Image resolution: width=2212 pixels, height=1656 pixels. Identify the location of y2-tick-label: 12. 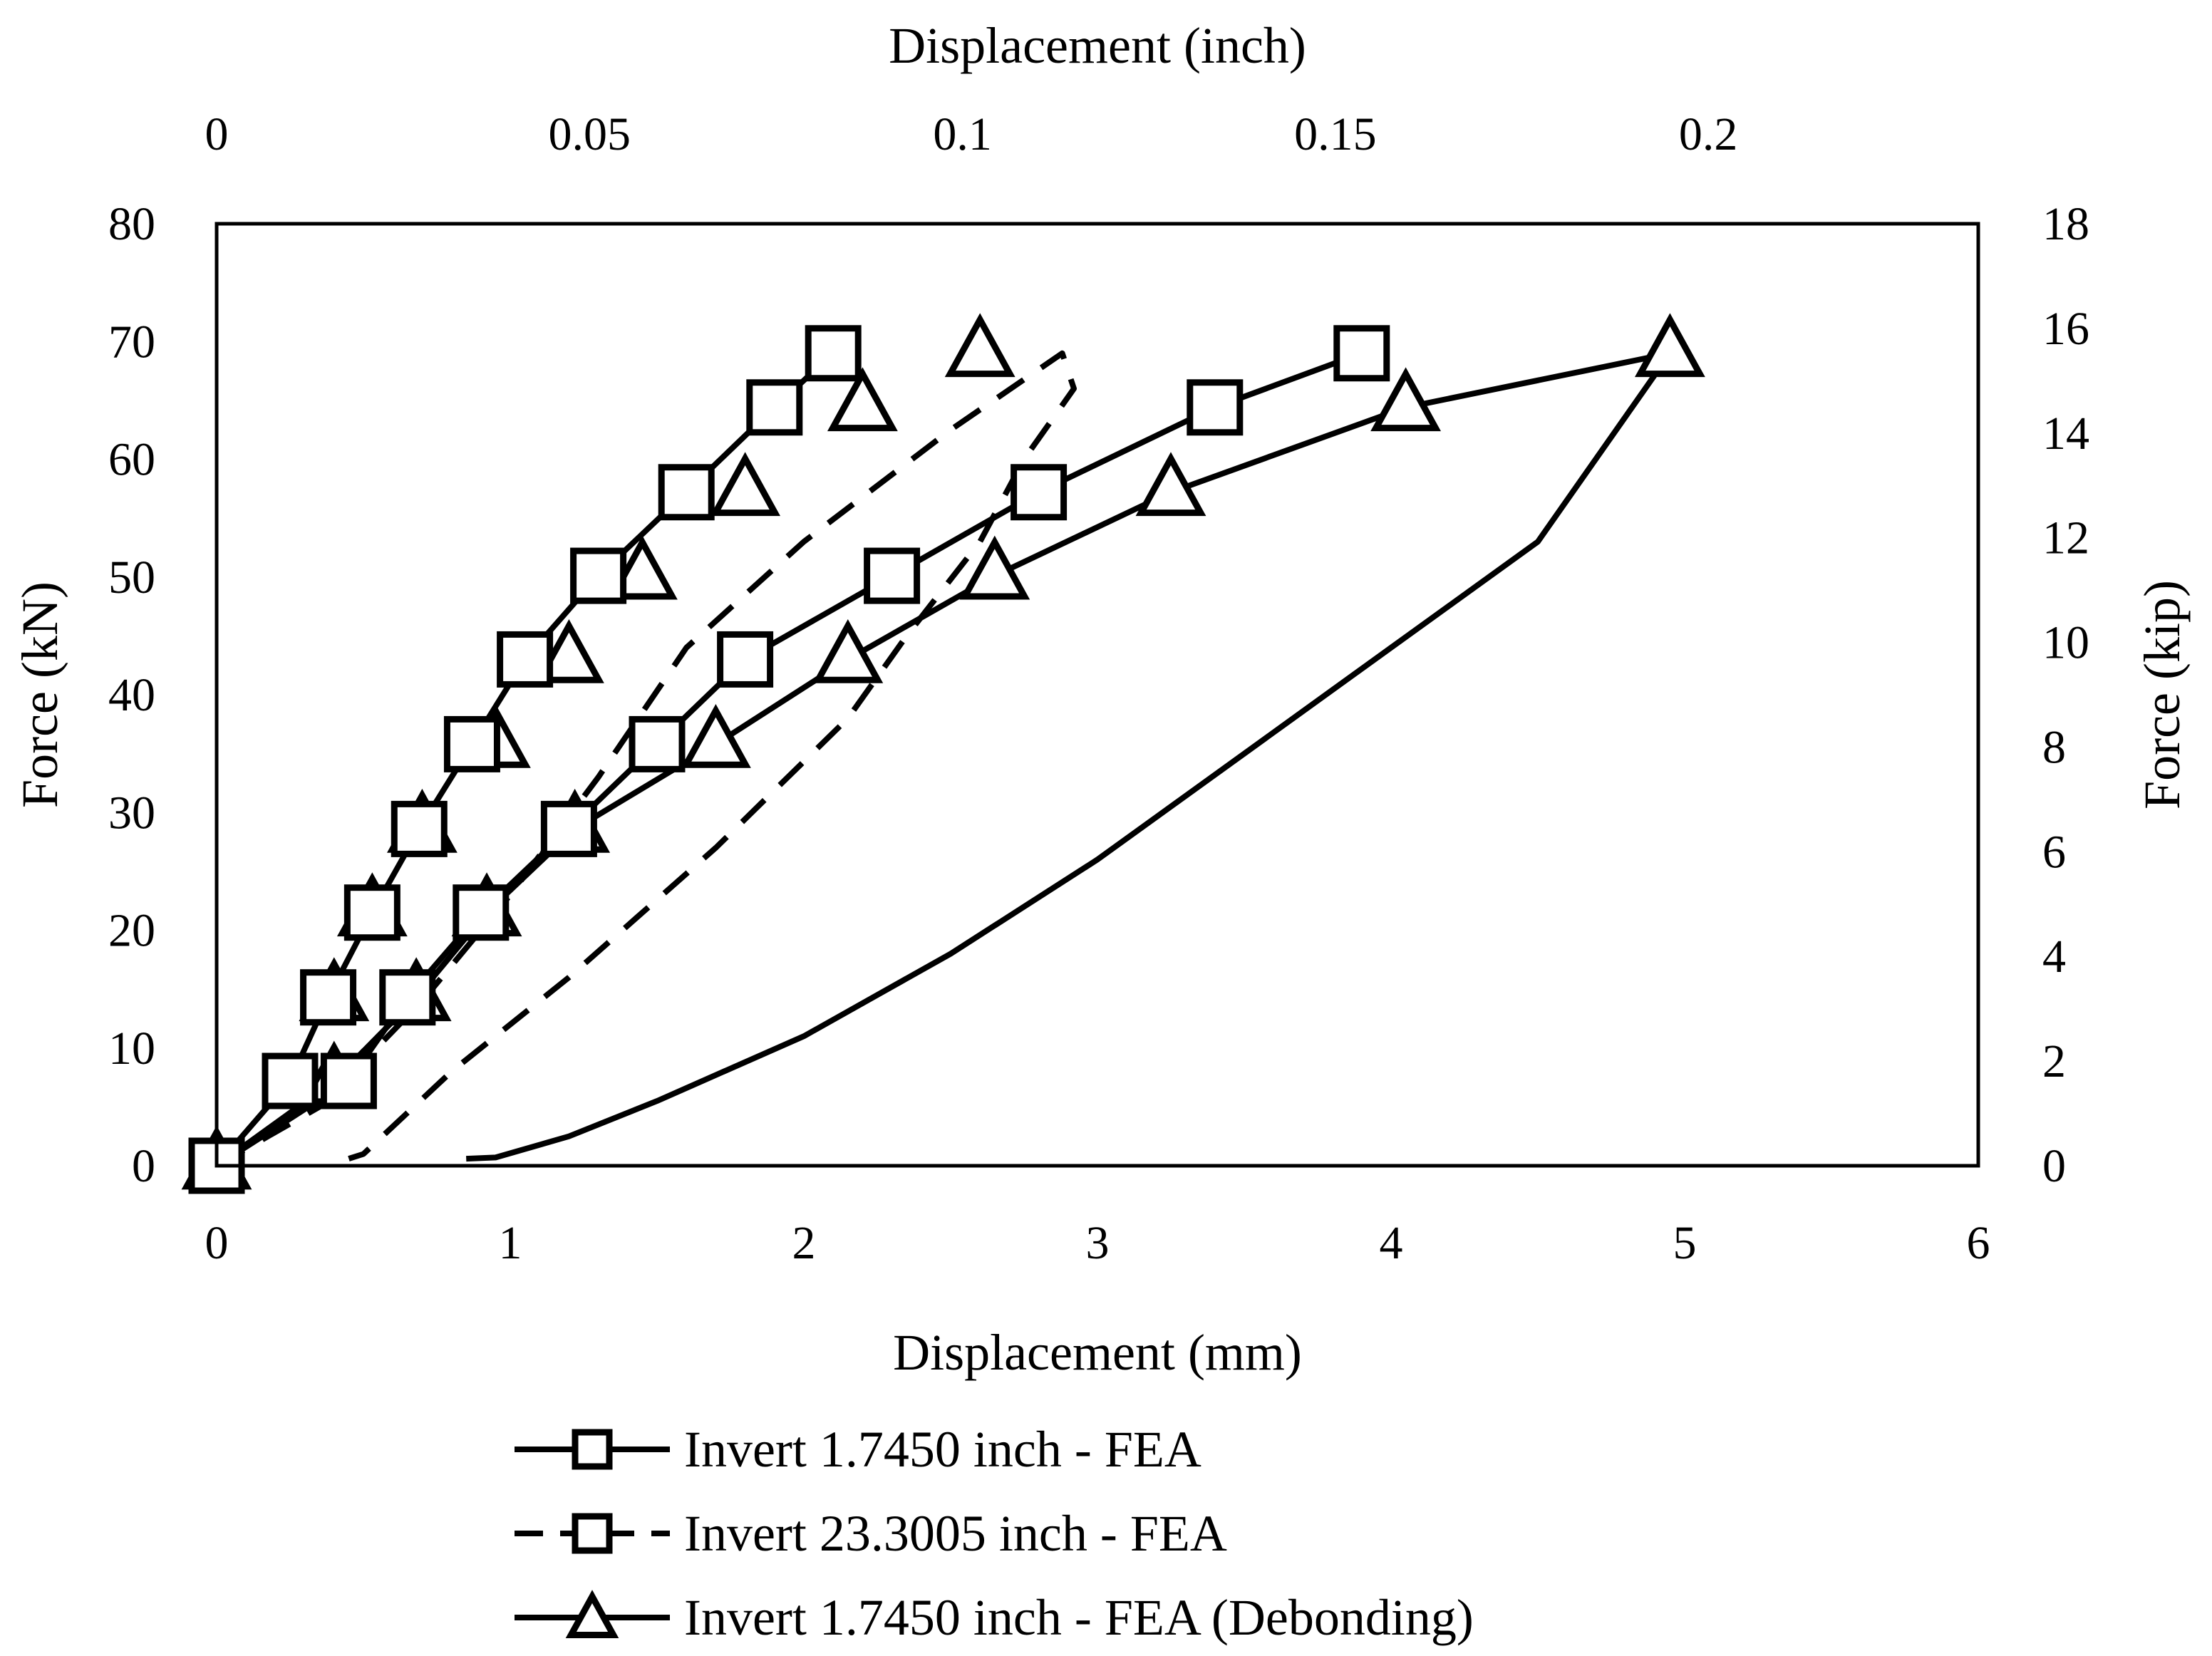
(2065, 538).